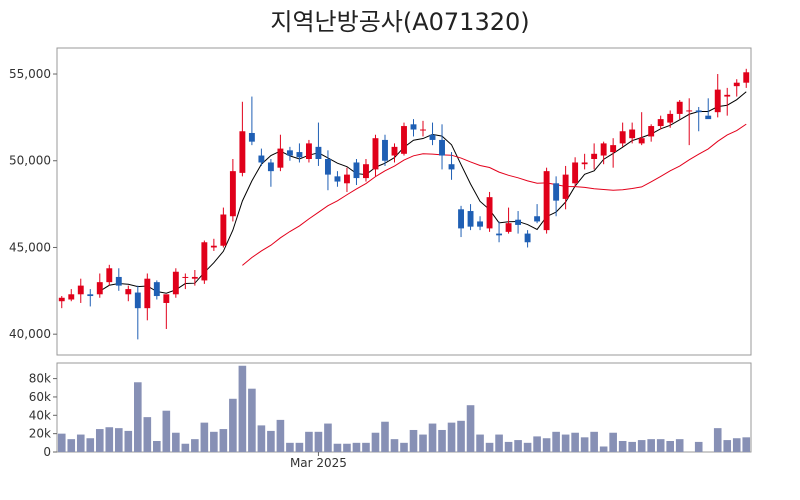 The height and width of the screenshot is (500, 800). Describe the element at coordinates (318, 463) in the screenshot. I see `date-tick-label: Mar 2025` at that location.